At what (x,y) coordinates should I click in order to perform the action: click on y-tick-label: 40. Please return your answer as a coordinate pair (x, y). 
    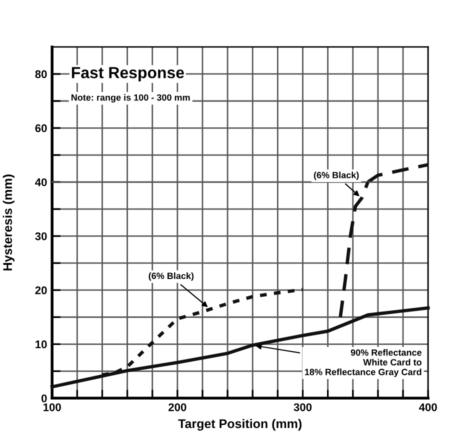
    Looking at the image, I should click on (41, 182).